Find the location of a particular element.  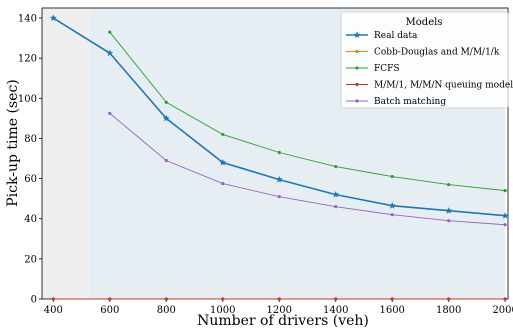

legend-title: Models is located at coordinates (424, 22).